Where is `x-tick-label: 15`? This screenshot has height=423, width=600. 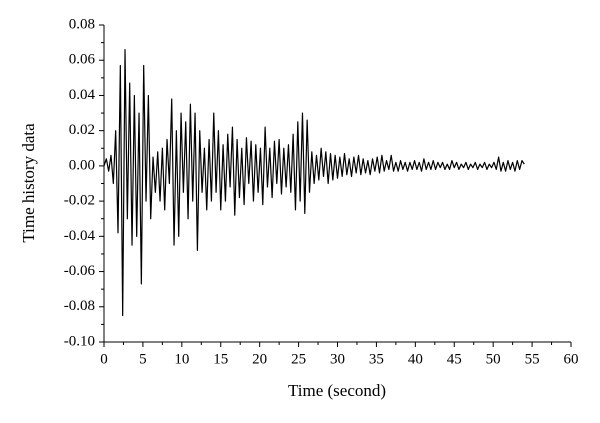 x-tick-label: 15 is located at coordinates (220, 359).